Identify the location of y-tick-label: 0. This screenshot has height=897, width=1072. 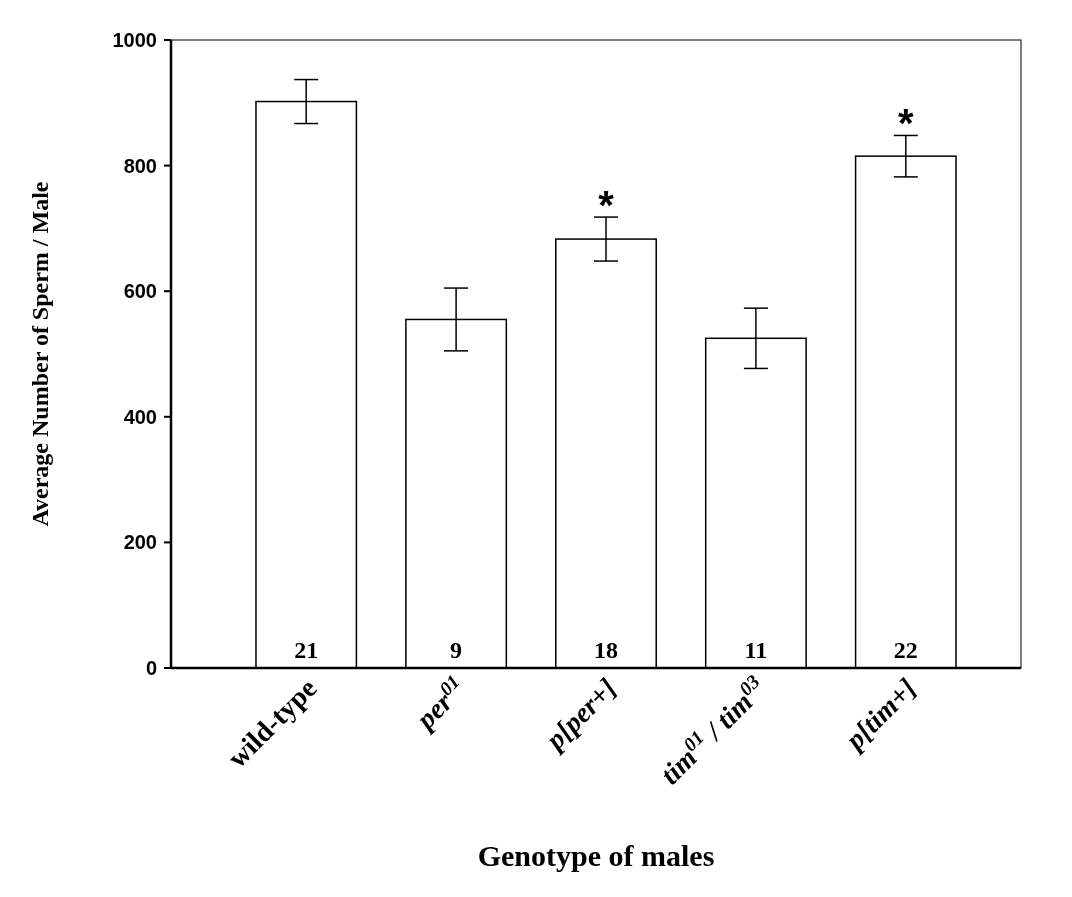
(151, 668).